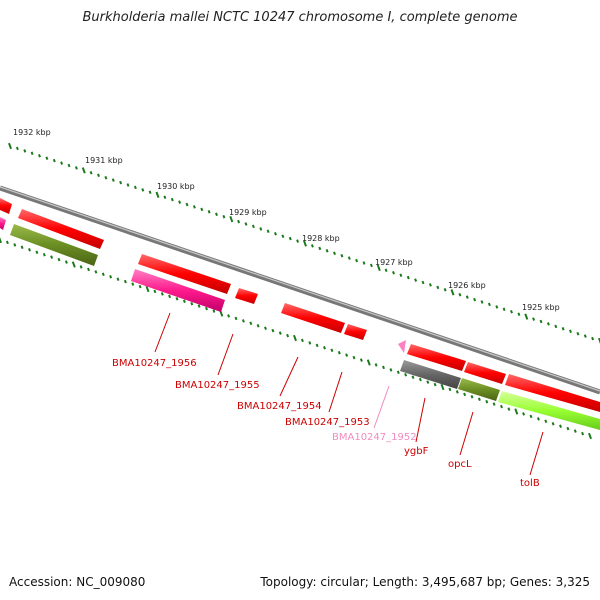  I want to click on kbp-label: 1927 kbp, so click(394, 262).